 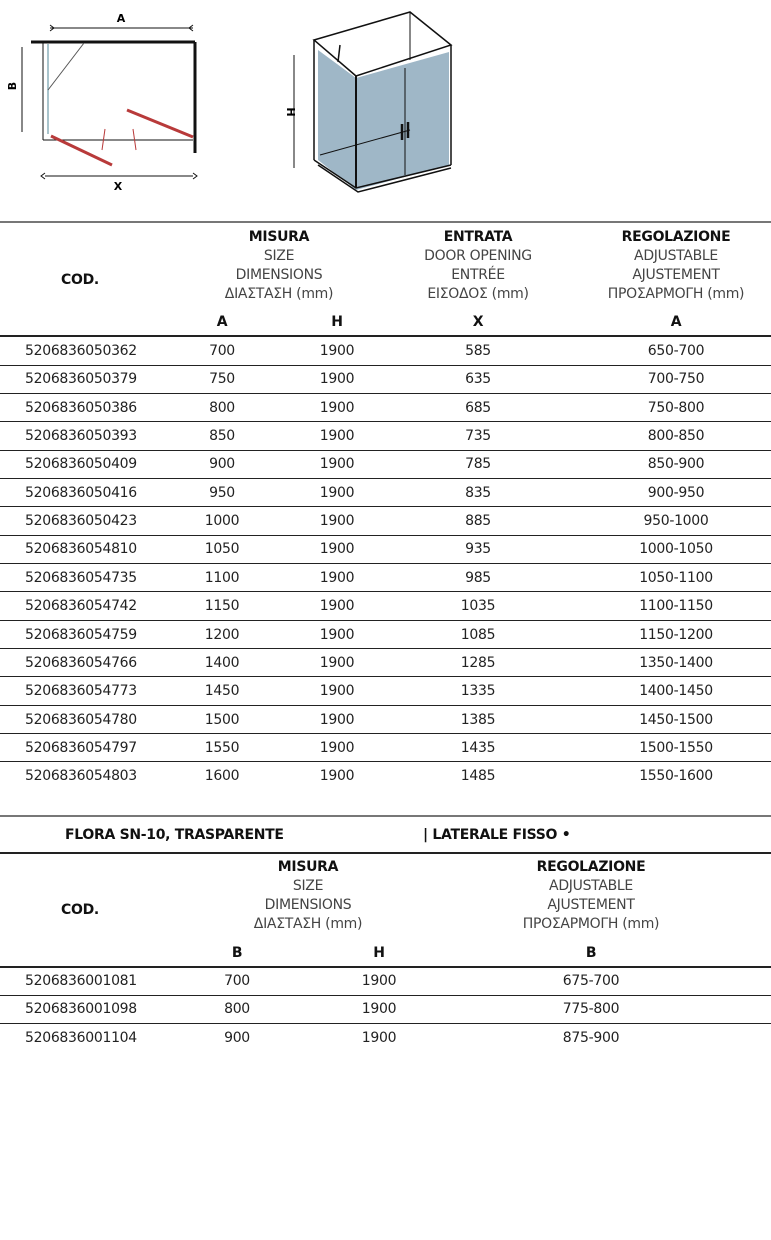 What do you see at coordinates (591, 867) in the screenshot?
I see `adj-header: REGOLAZIONE` at bounding box center [591, 867].